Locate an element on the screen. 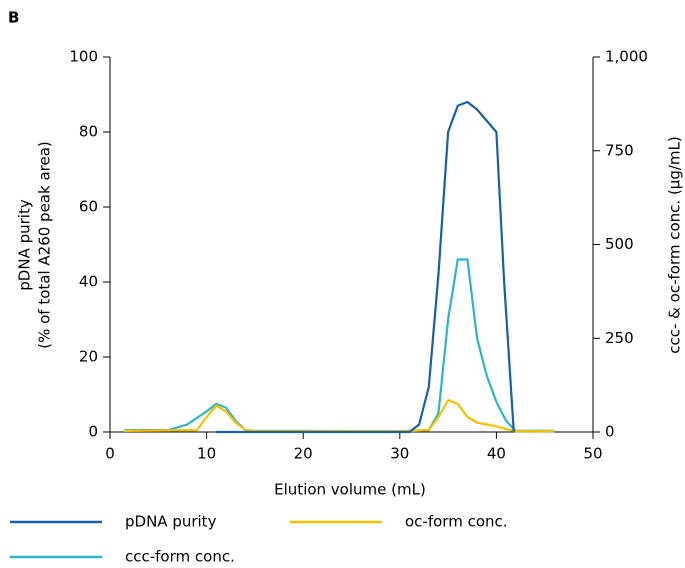  y-tick-label: 80 is located at coordinates (88, 132).